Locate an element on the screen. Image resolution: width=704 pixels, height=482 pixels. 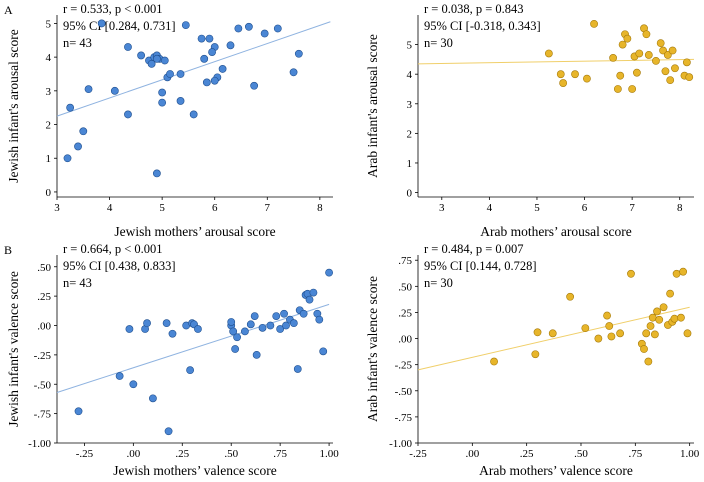
stat-n: n= 30 is located at coordinates (438, 43).